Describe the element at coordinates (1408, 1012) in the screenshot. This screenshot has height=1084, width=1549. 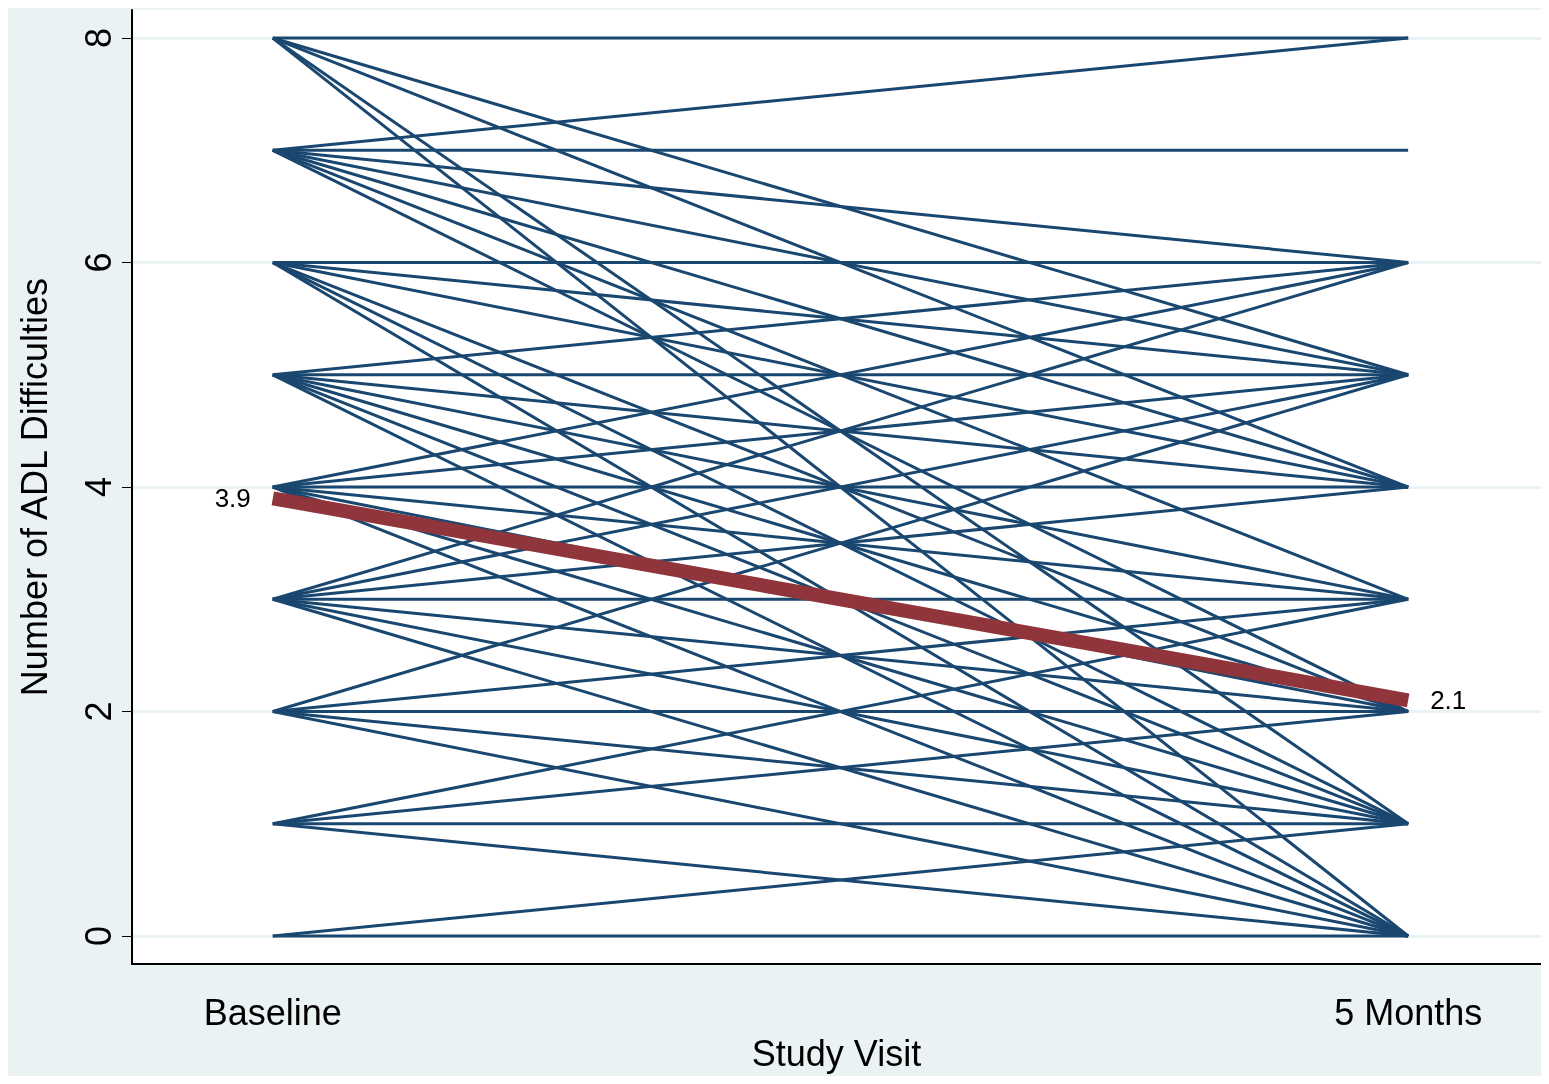
I see `x-tick-label: 5 Months` at that location.